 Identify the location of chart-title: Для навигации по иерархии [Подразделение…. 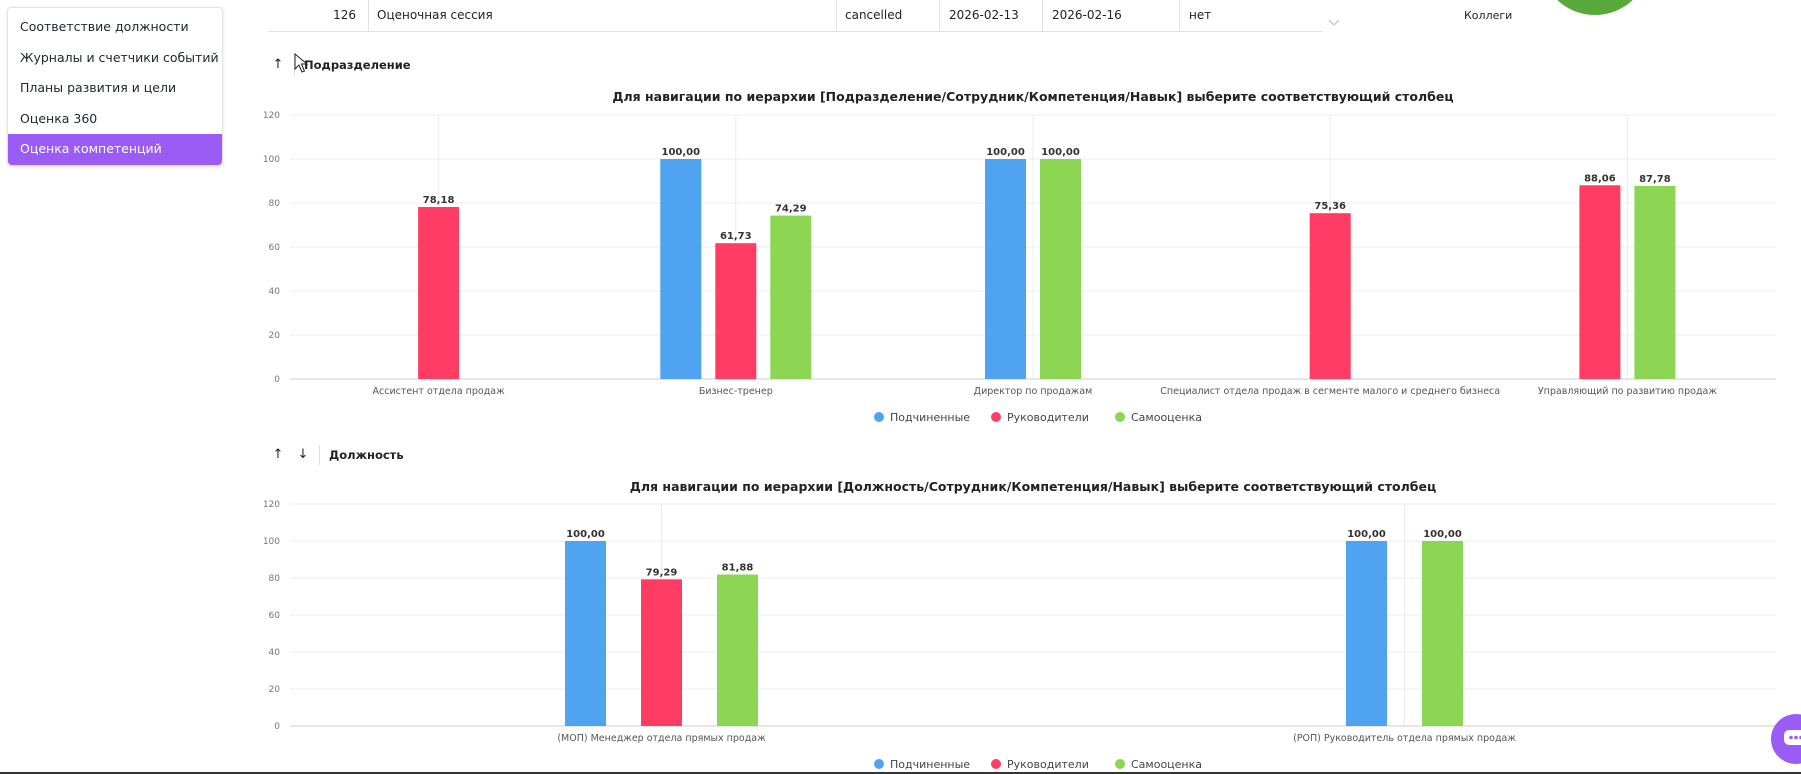
(1032, 96).